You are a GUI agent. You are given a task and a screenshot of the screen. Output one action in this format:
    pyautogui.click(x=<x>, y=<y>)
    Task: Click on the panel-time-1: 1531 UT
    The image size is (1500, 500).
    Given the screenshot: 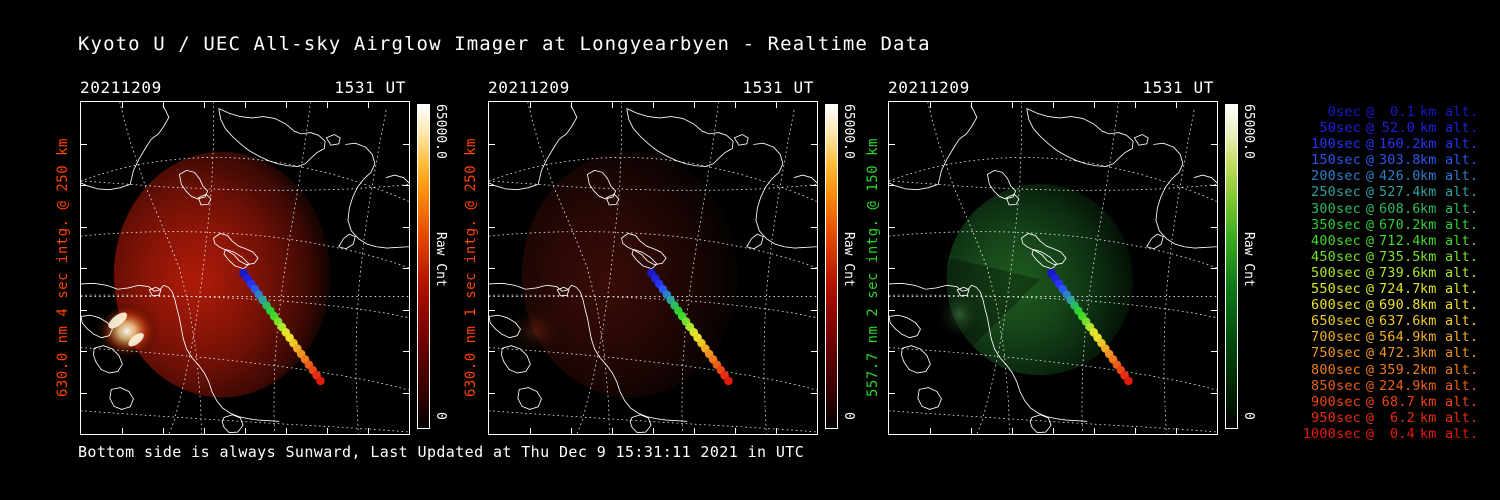 What is the action you would take?
    pyautogui.click(x=778, y=87)
    